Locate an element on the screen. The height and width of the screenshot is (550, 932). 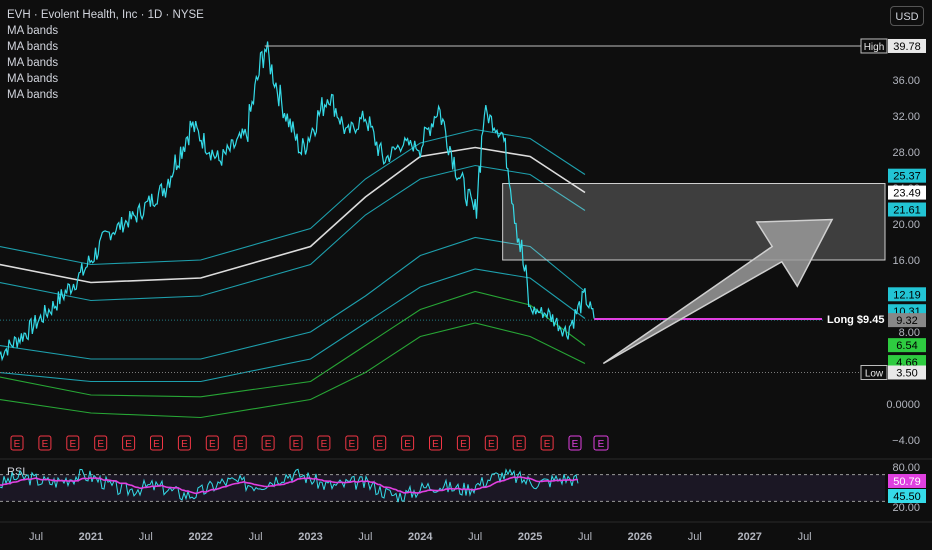
earnings-marker-label-13: E is located at coordinates (351, 444).